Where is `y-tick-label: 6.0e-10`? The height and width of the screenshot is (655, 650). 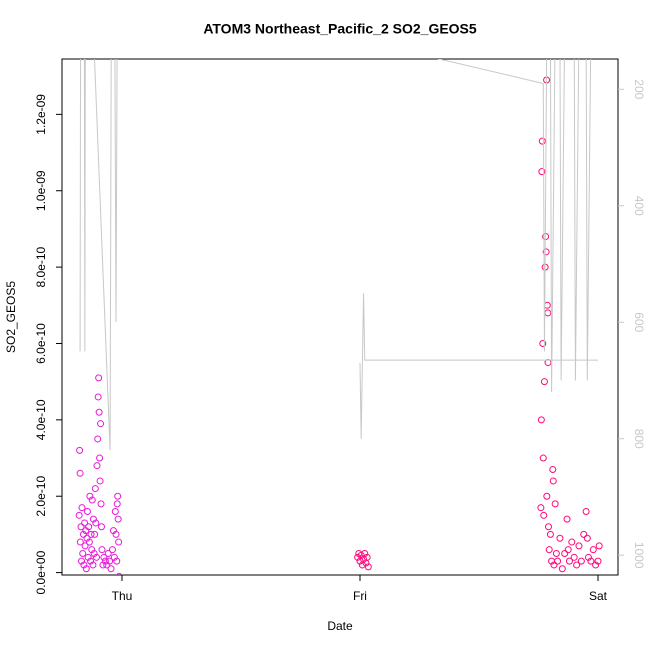 y-tick-label: 6.0e-10 is located at coordinates (41, 343).